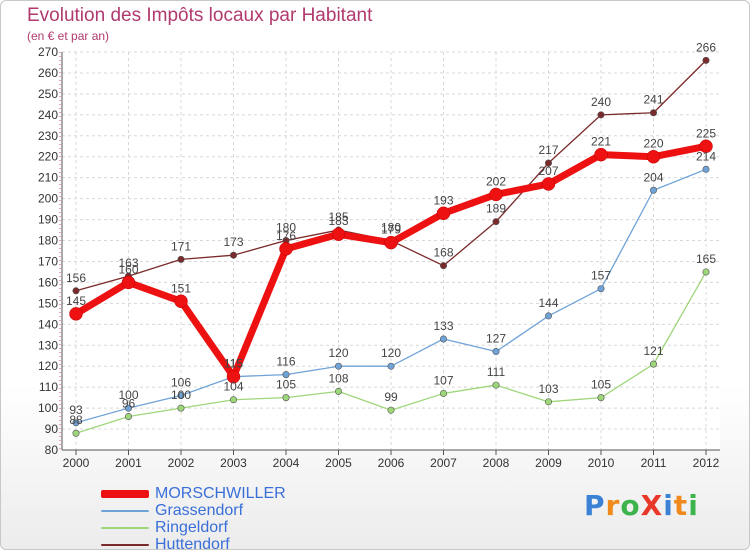 The width and height of the screenshot is (750, 550). Describe the element at coordinates (443, 380) in the screenshot. I see `data-label: 107` at that location.